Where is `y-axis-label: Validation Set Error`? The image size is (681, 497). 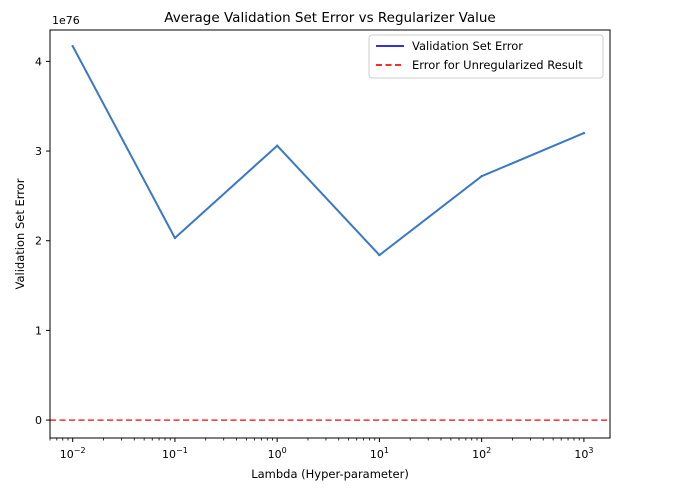 y-axis-label: Validation Set Error is located at coordinates (20, 233).